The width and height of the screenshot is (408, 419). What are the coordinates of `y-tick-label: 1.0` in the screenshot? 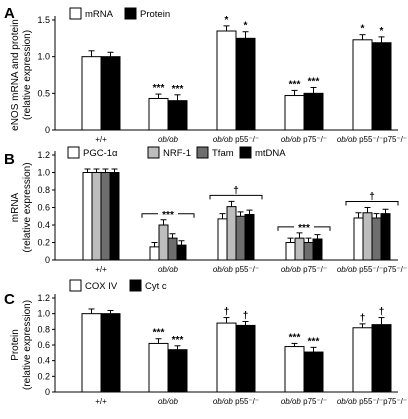 It's located at (43, 314).